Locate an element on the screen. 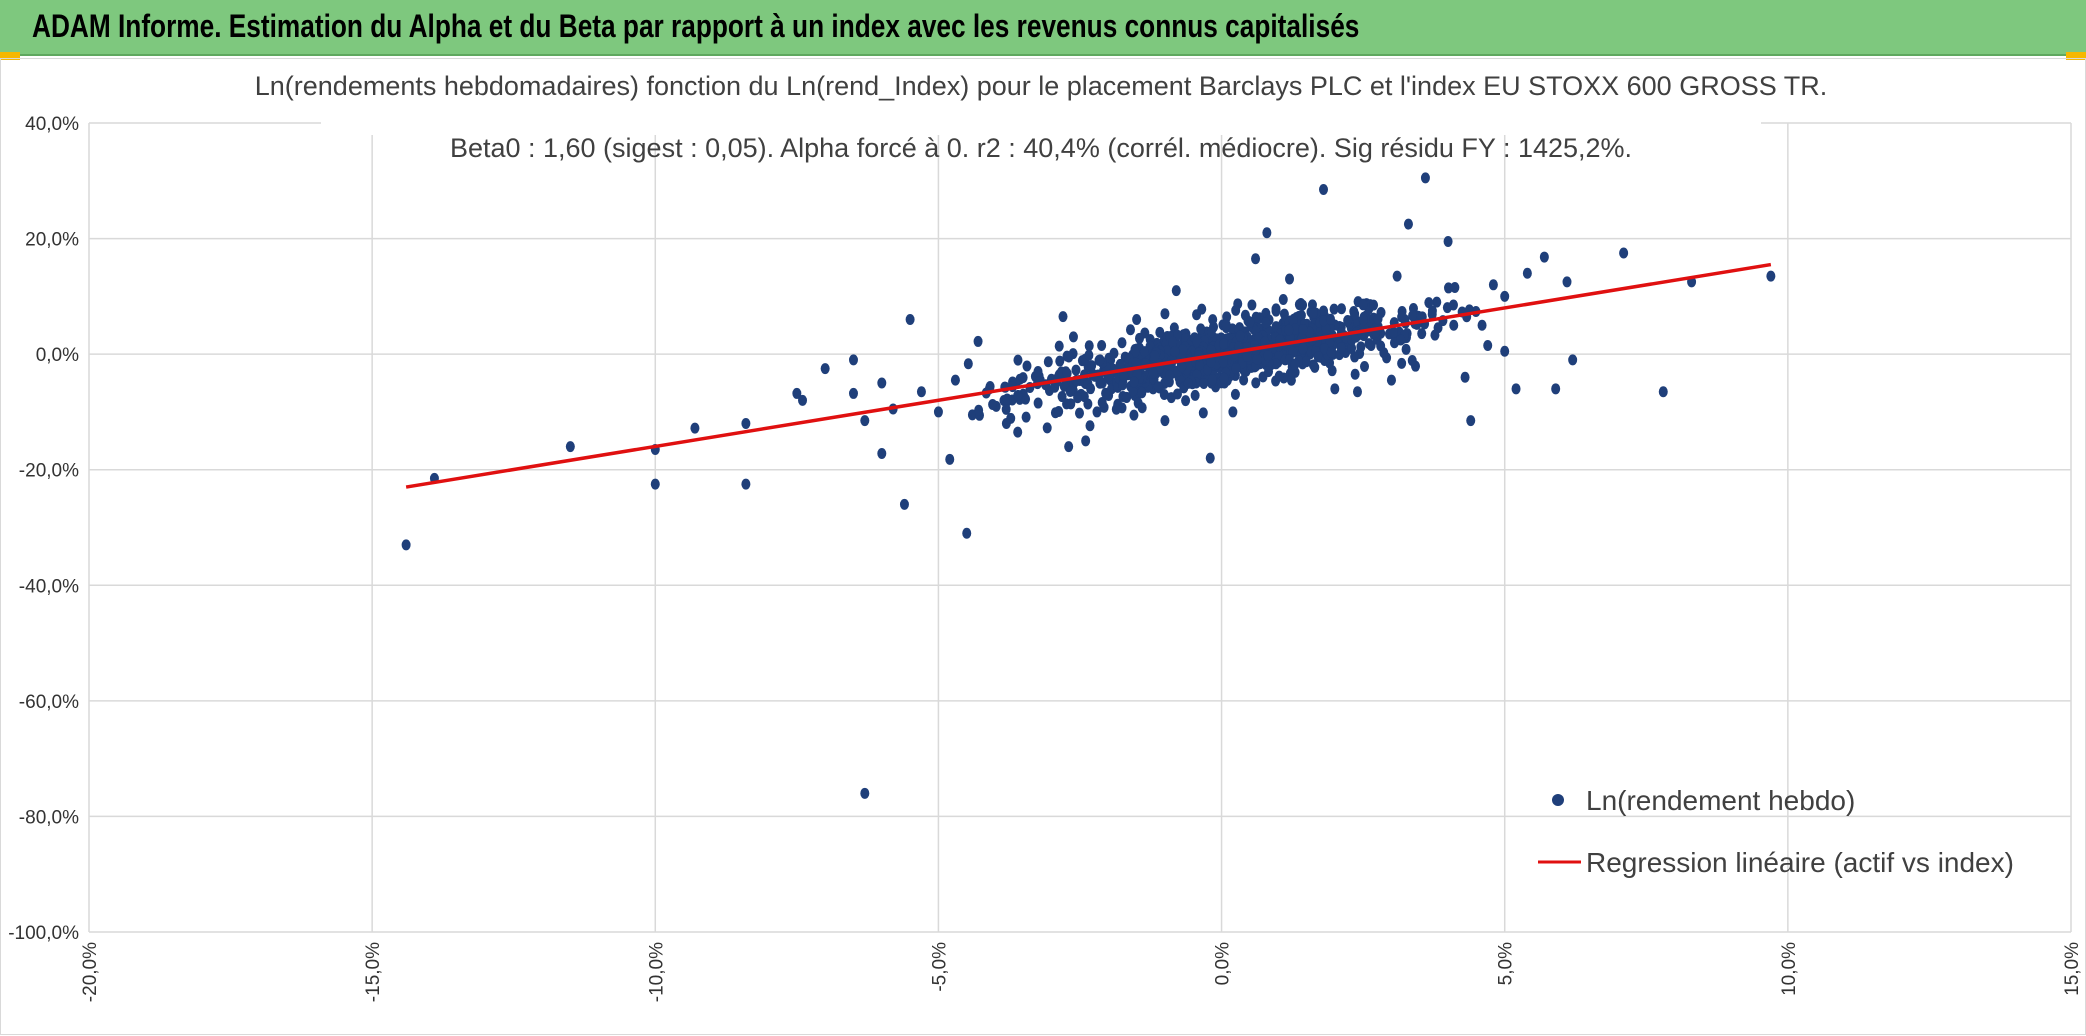 Image resolution: width=2086 pixels, height=1036 pixels. regression-line-group is located at coordinates (1088, 375).